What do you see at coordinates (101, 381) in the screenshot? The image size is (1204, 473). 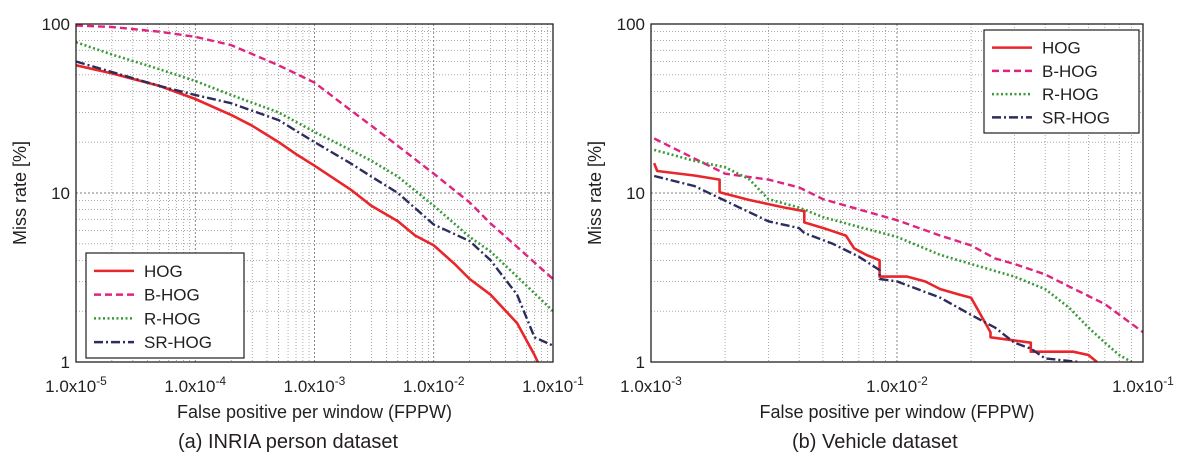 I see `x-tick-exponent: -5` at bounding box center [101, 381].